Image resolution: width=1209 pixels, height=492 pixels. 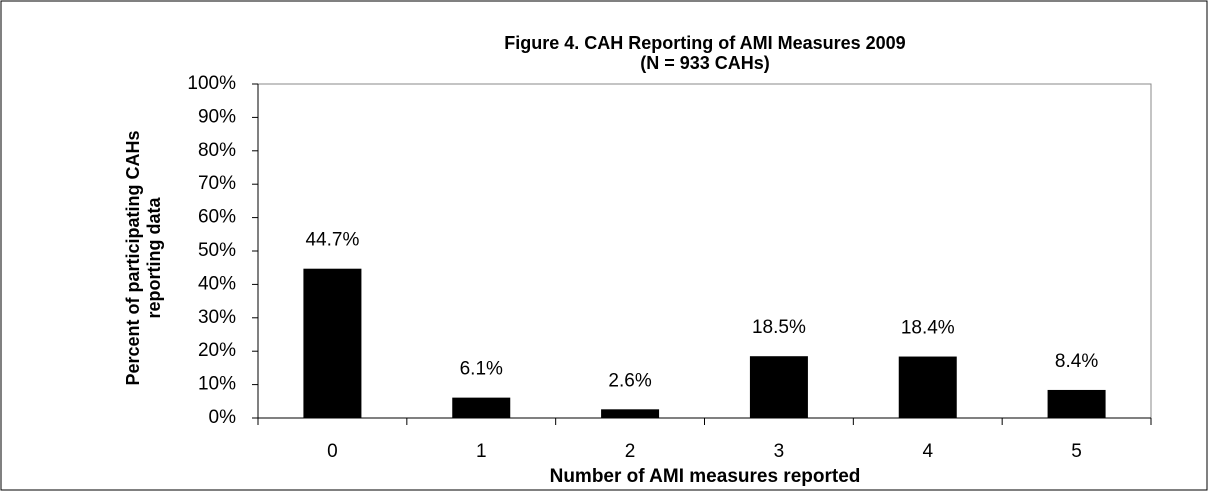 What do you see at coordinates (779, 327) in the screenshot?
I see `data-label: 18.5%` at bounding box center [779, 327].